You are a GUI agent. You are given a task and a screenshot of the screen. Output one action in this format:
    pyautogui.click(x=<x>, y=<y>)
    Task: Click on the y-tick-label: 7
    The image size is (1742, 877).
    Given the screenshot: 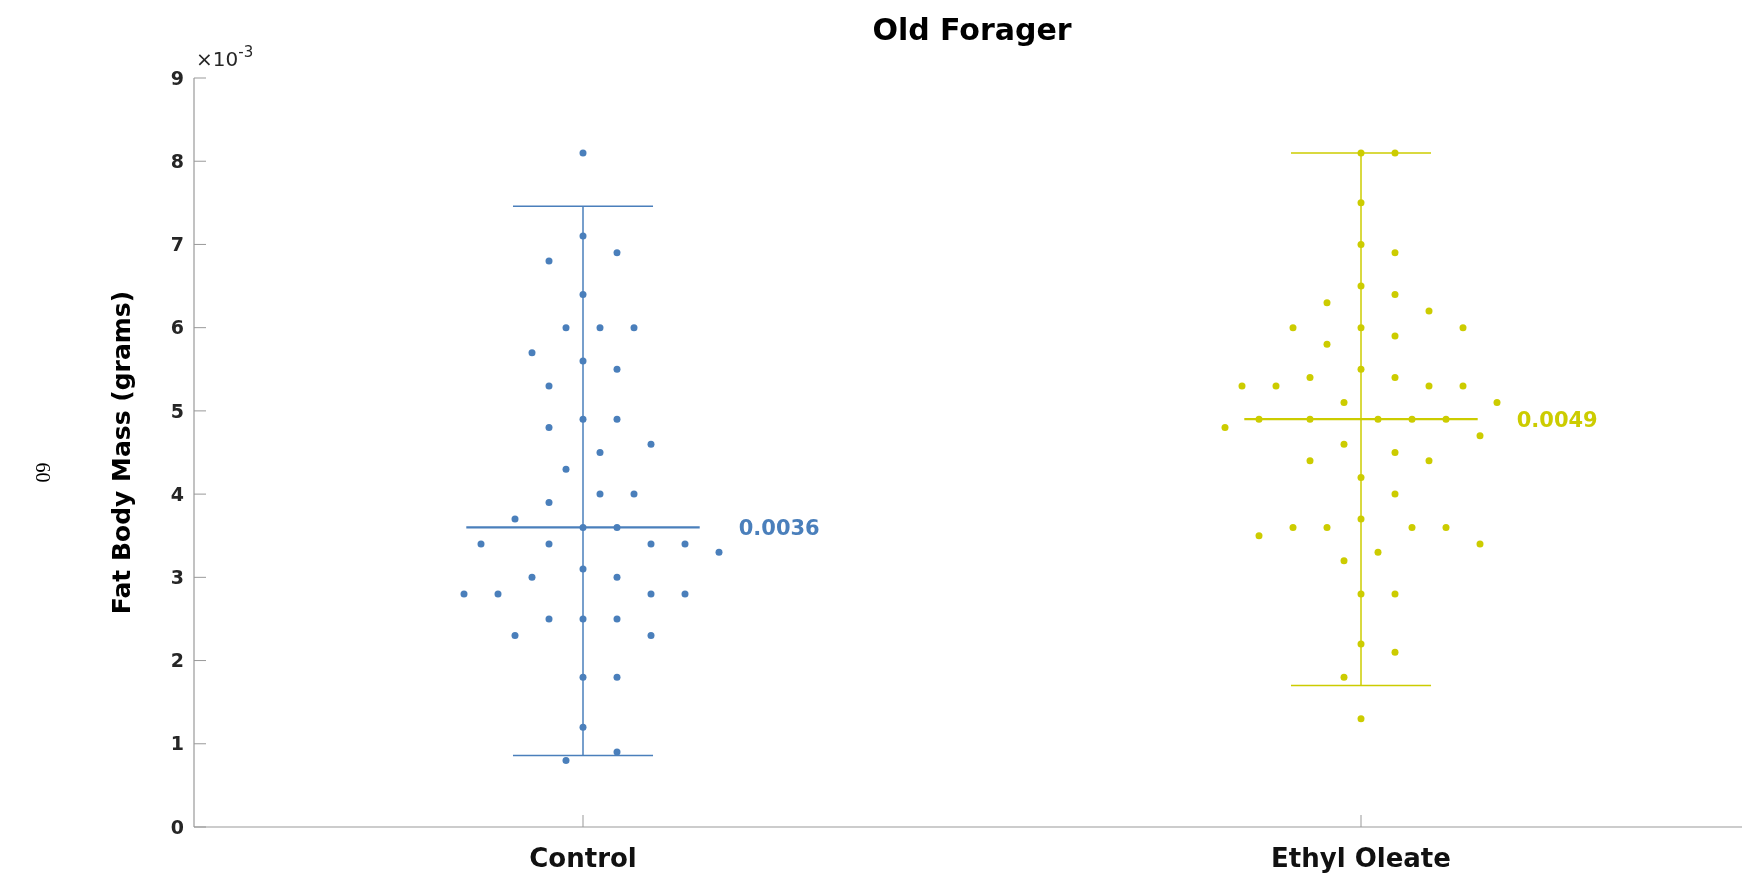 What is the action you would take?
    pyautogui.click(x=177, y=244)
    